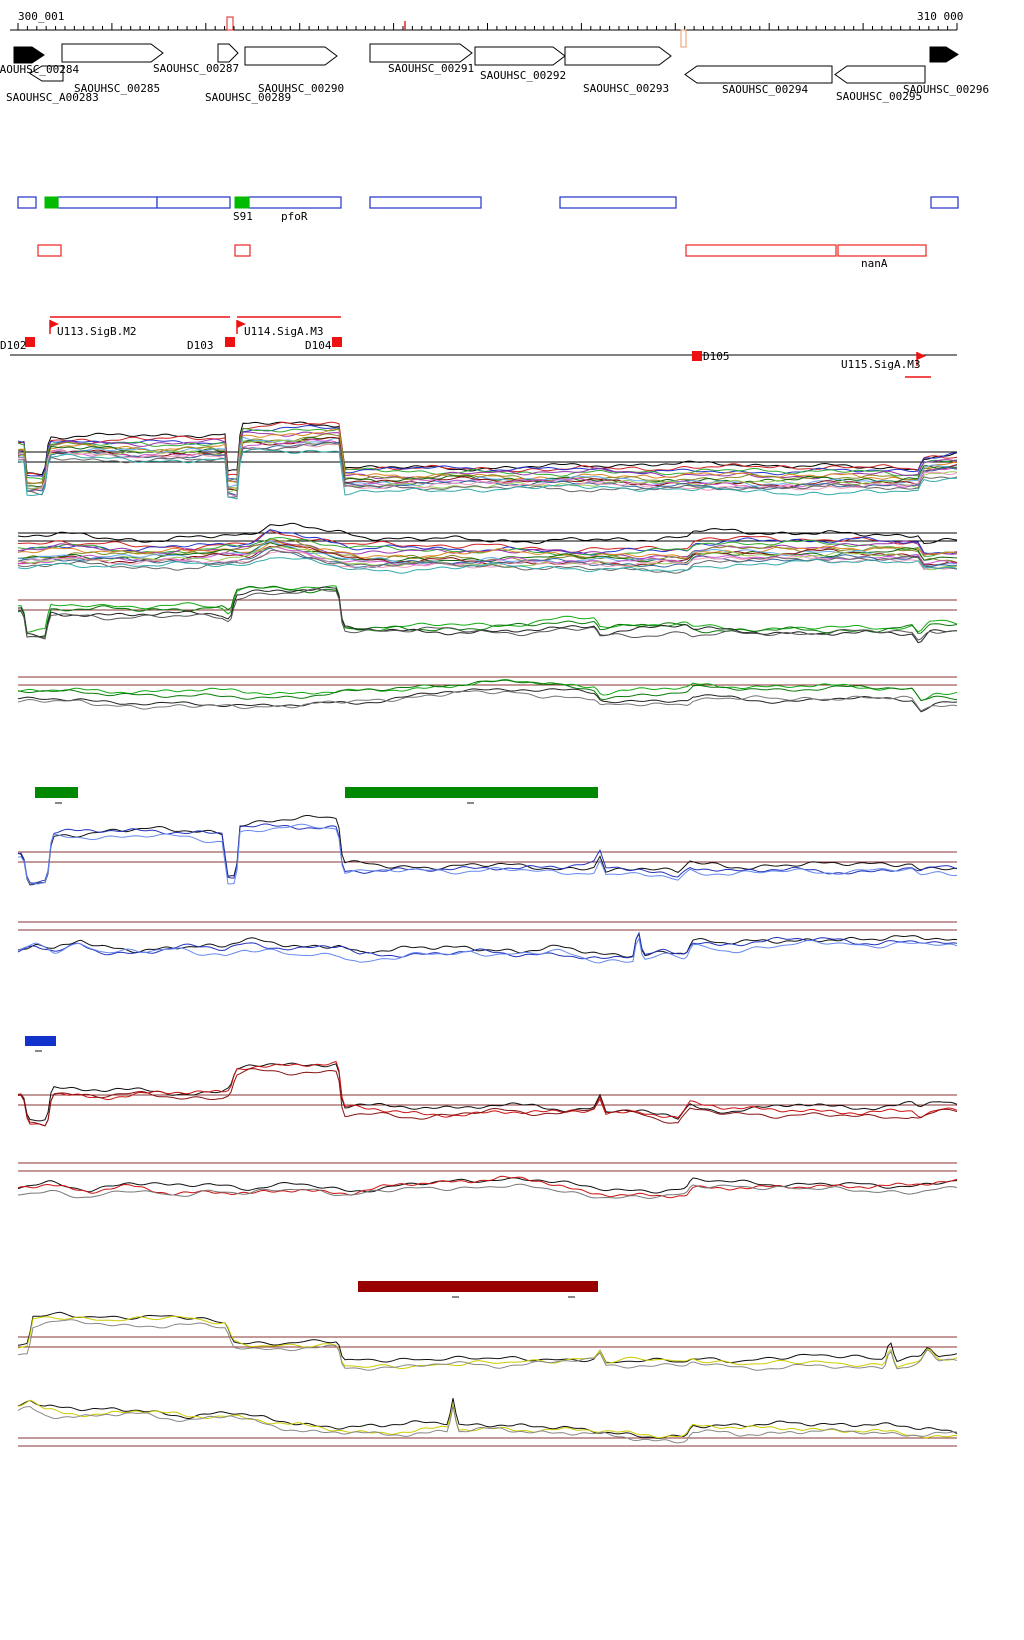 This screenshot has width=1024, height=1640. Describe the element at coordinates (431, 68) in the screenshot. I see `gene-label-saouhsc-00291: SAOUHSC_00291` at that location.